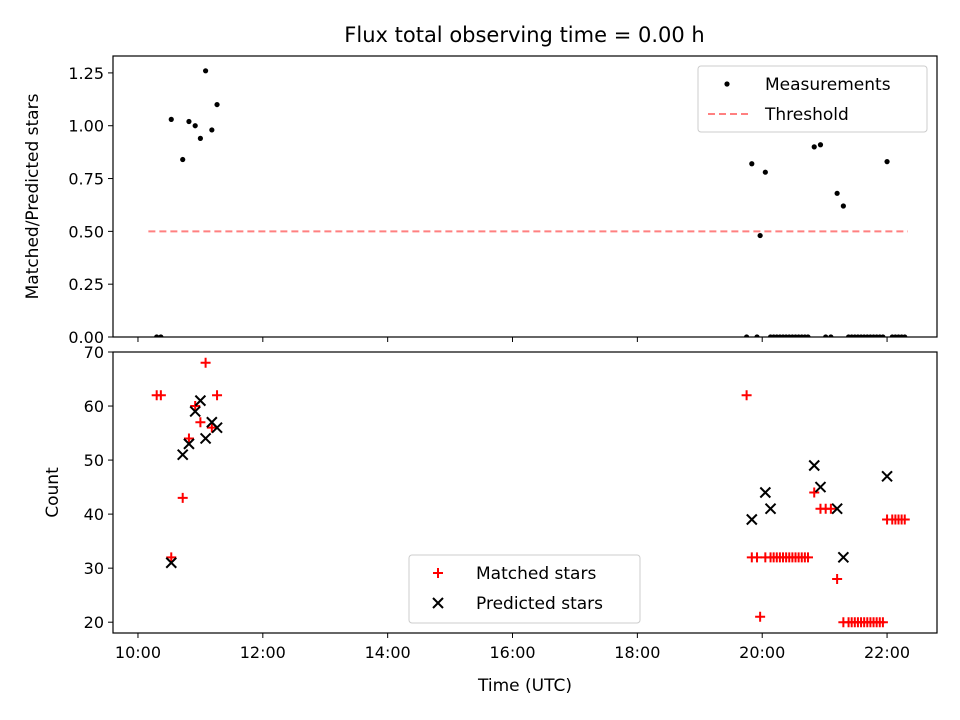  I want to click on bottom-y-tick-label: 50, so click(94, 460).